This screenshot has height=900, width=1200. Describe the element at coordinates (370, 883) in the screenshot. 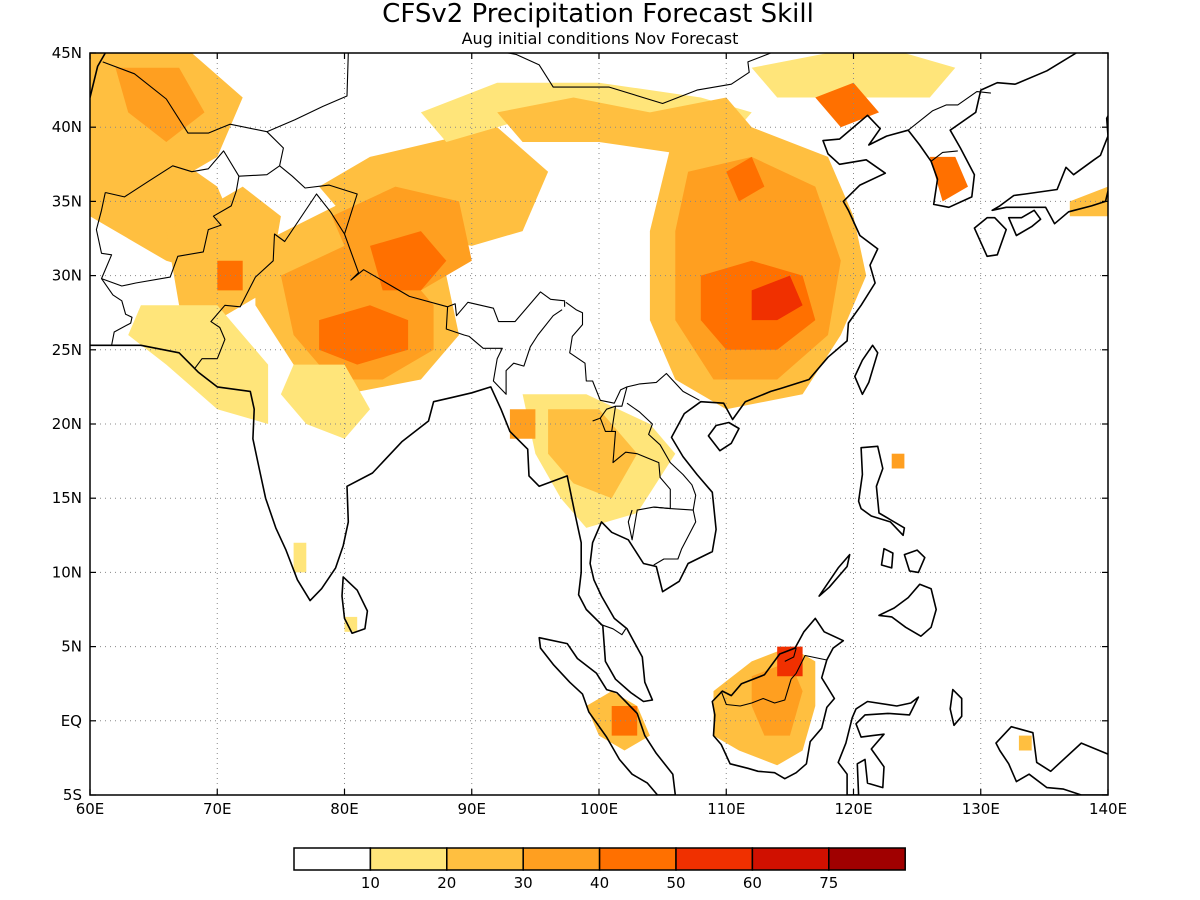

I see `colorbar-label: 10` at that location.